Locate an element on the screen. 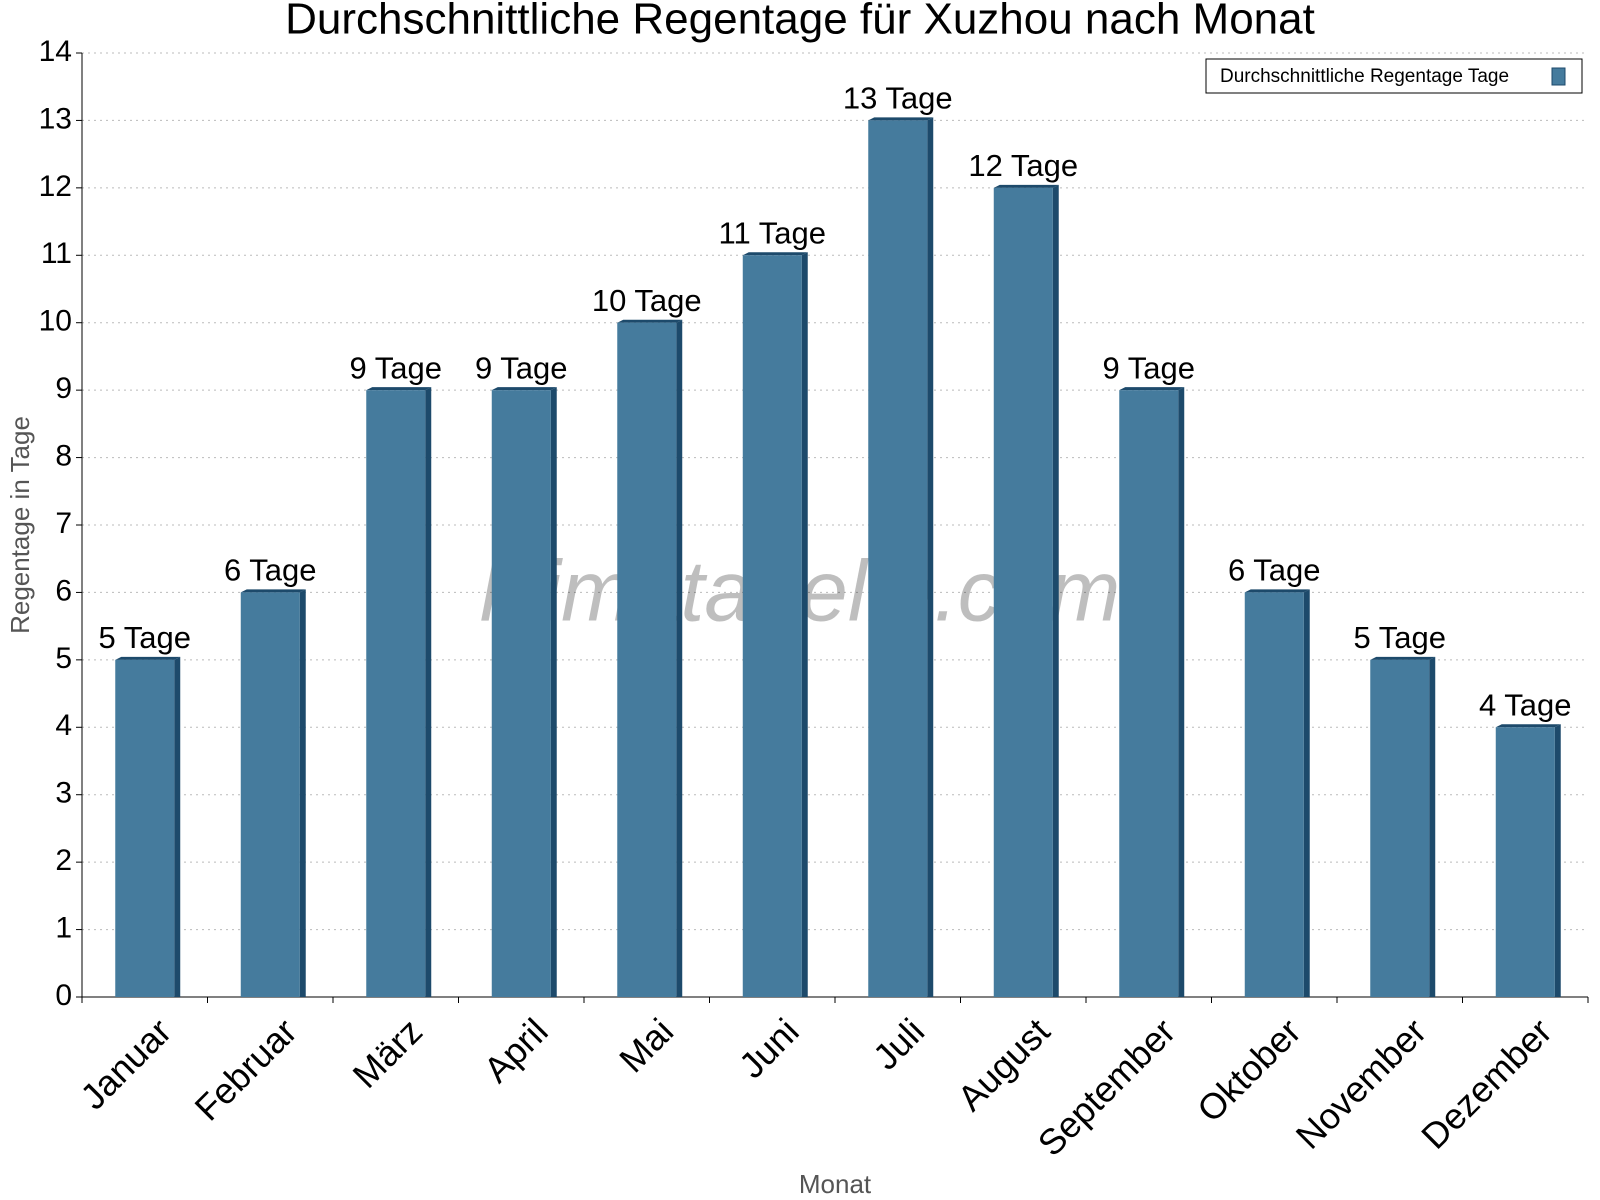 This screenshot has width=1600, height=1200. y-tick-label: 1 is located at coordinates (63, 927).